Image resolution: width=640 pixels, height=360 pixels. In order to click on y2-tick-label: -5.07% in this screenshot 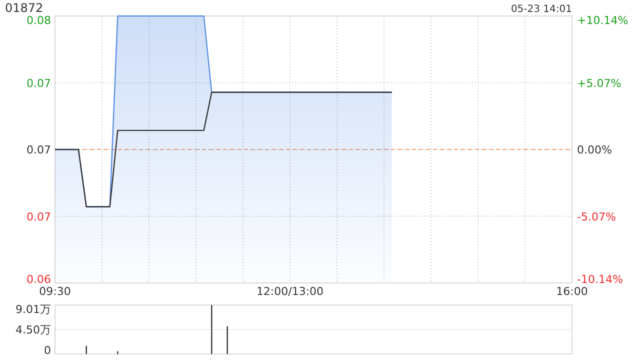, I will do `click(596, 217)`.